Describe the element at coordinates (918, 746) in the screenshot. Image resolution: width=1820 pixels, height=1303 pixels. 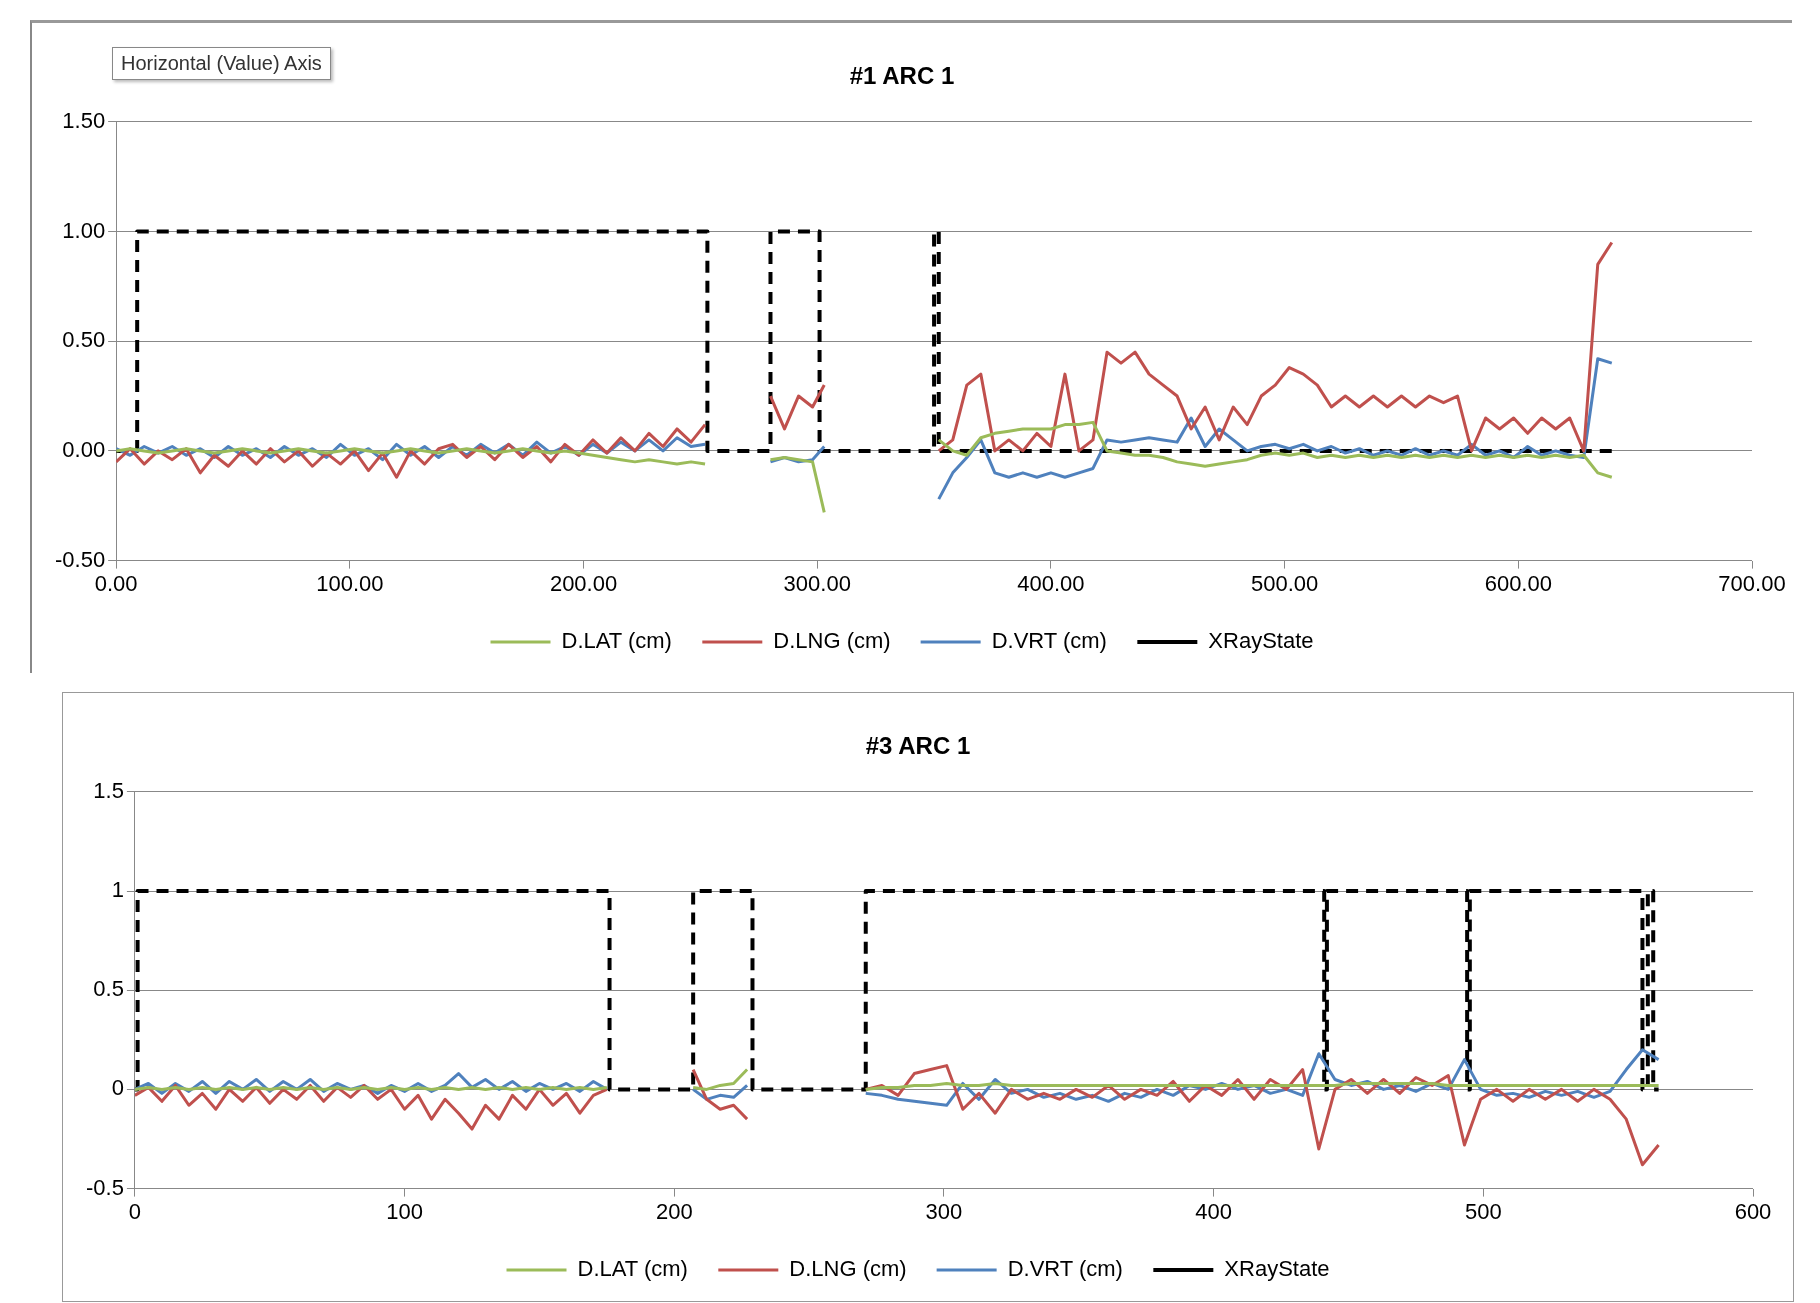
I see `chart-title: #3 ARC 1` at that location.